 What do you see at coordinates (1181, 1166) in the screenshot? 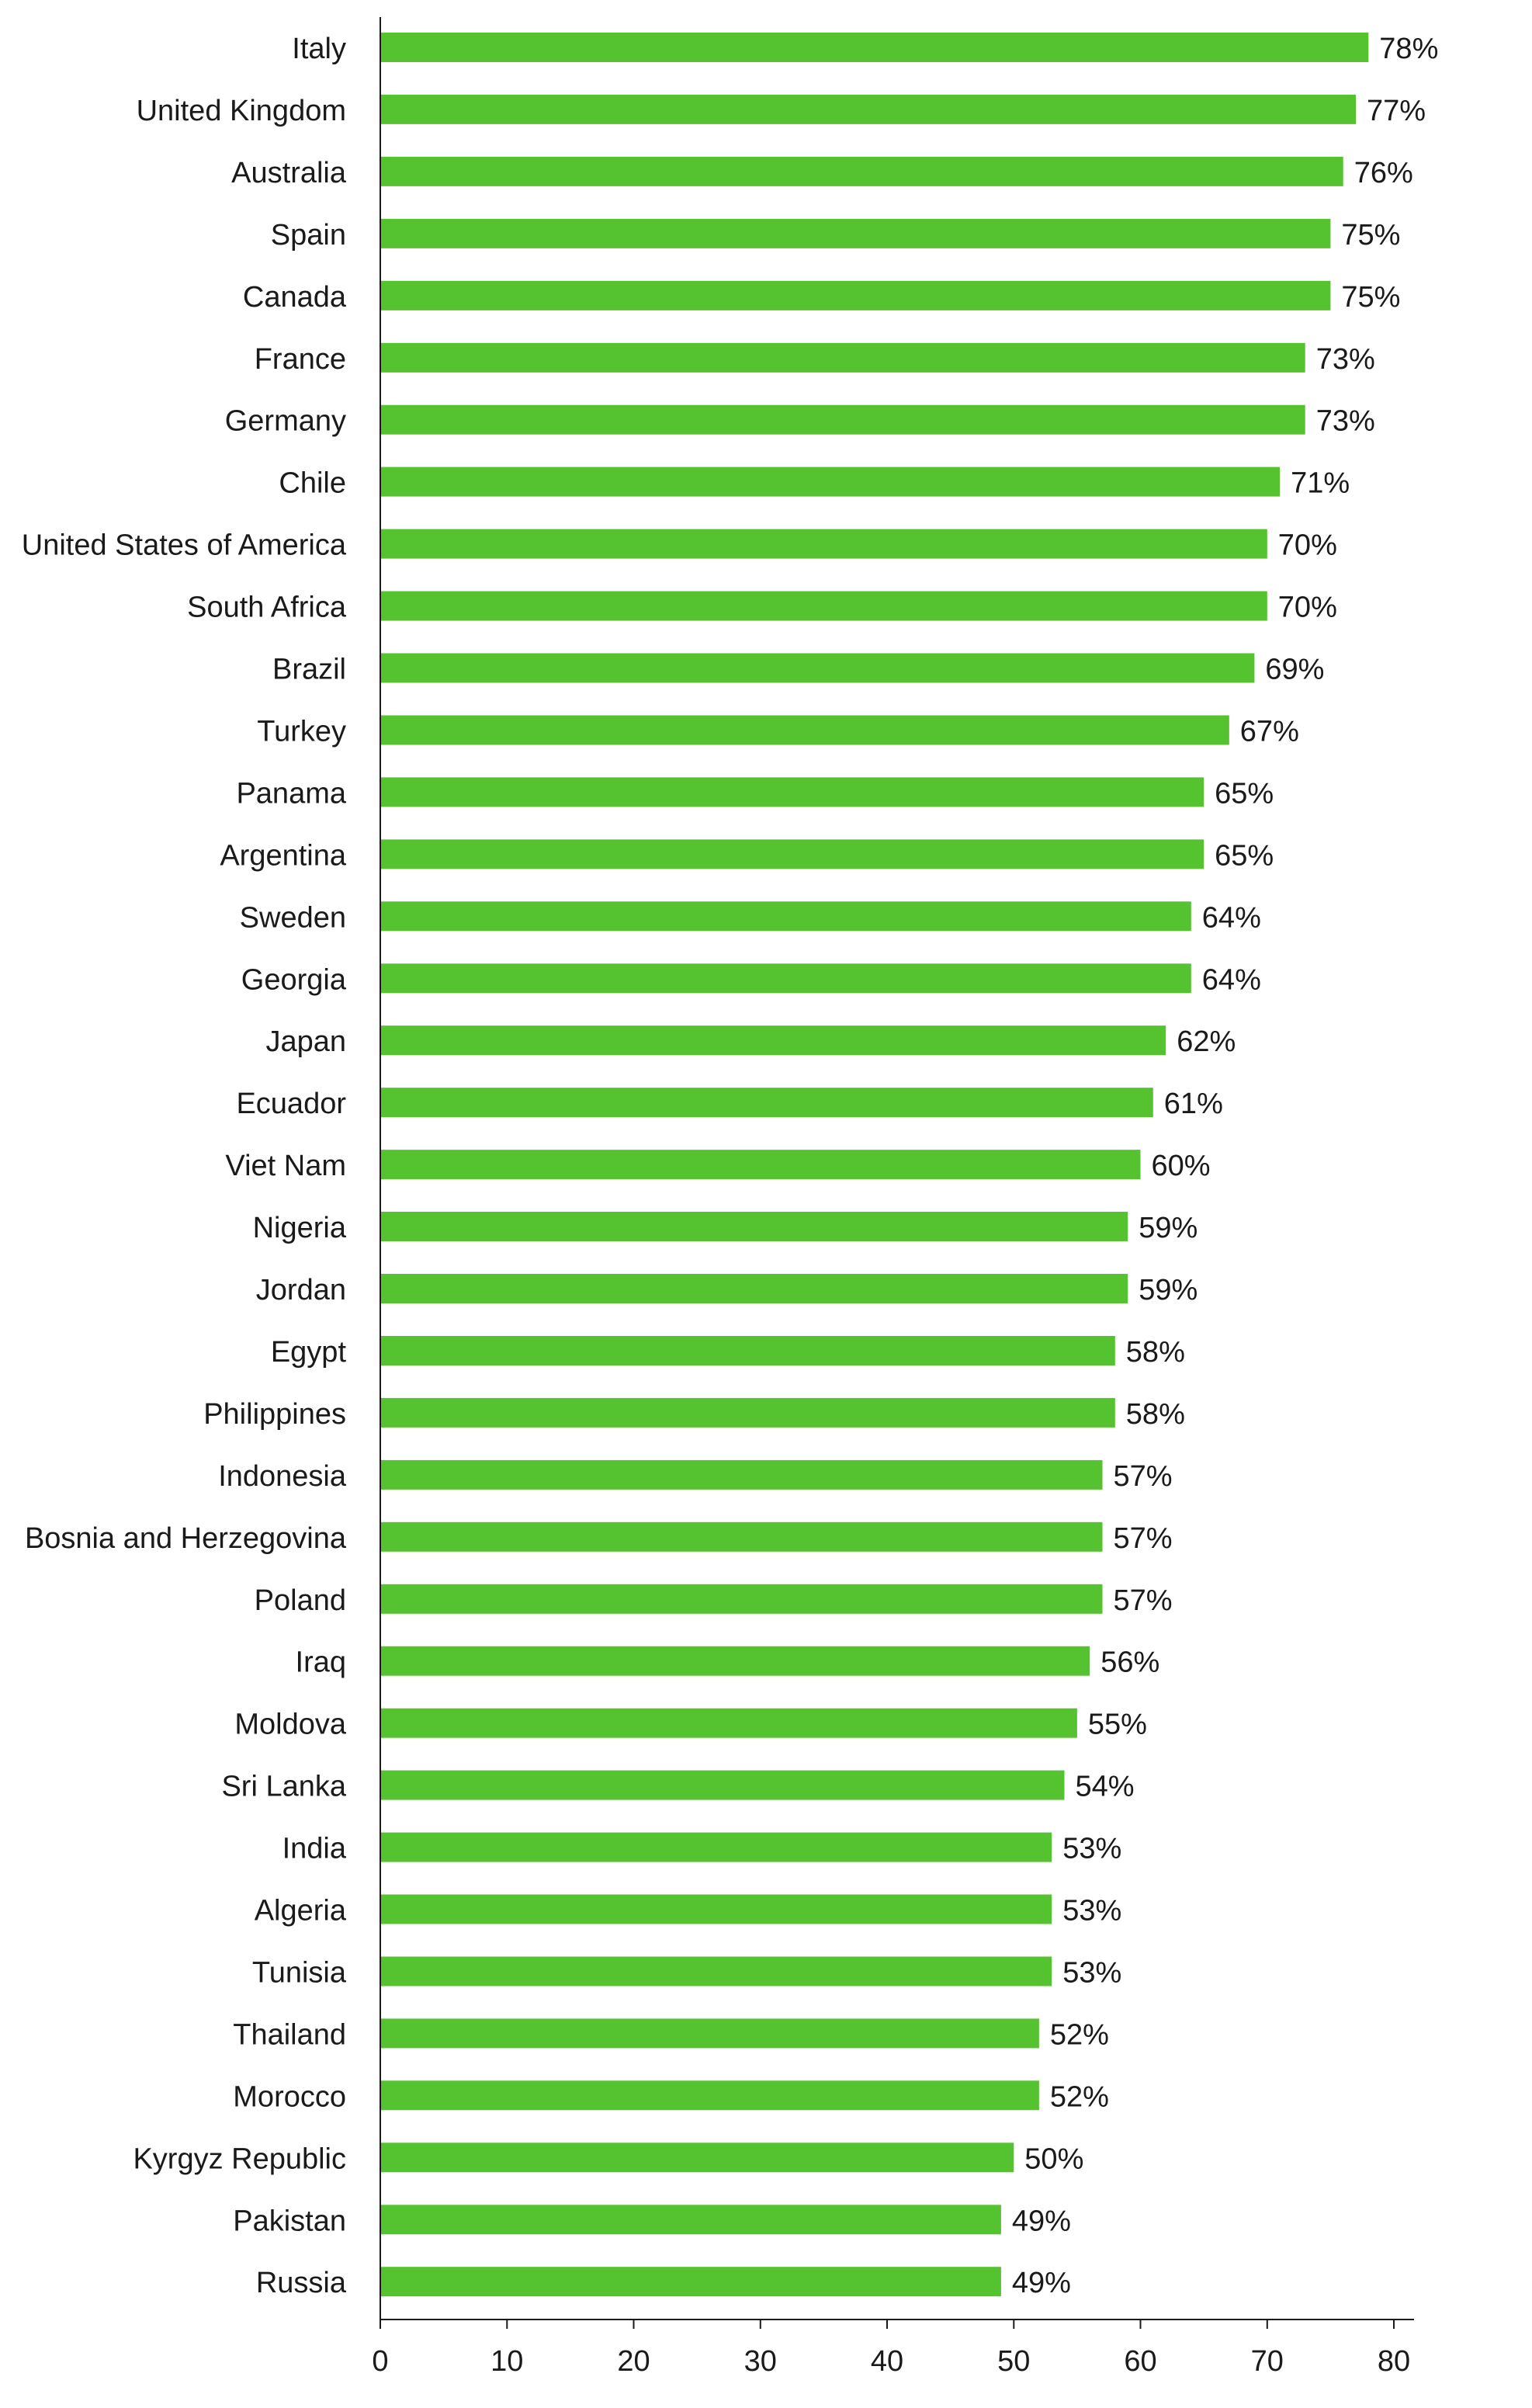
I see `data-label: 60%` at bounding box center [1181, 1166].